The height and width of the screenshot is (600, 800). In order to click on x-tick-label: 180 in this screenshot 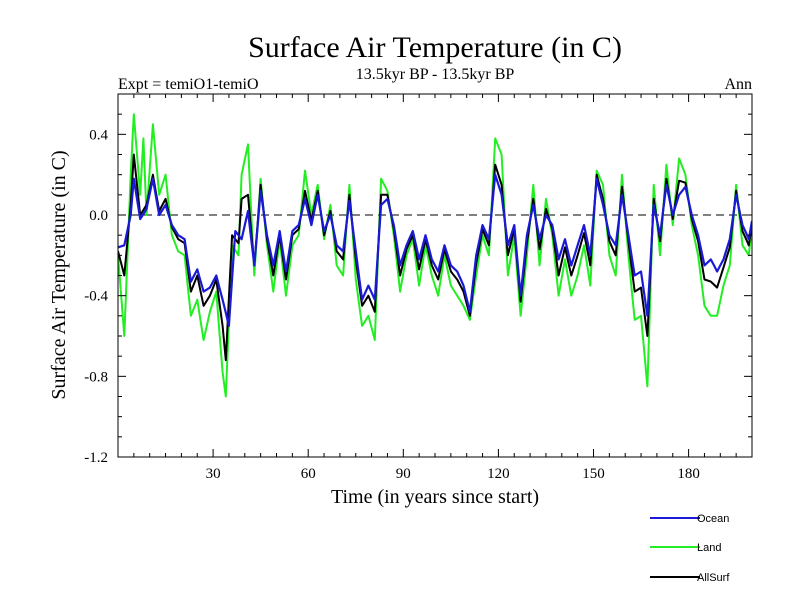, I will do `click(688, 474)`.